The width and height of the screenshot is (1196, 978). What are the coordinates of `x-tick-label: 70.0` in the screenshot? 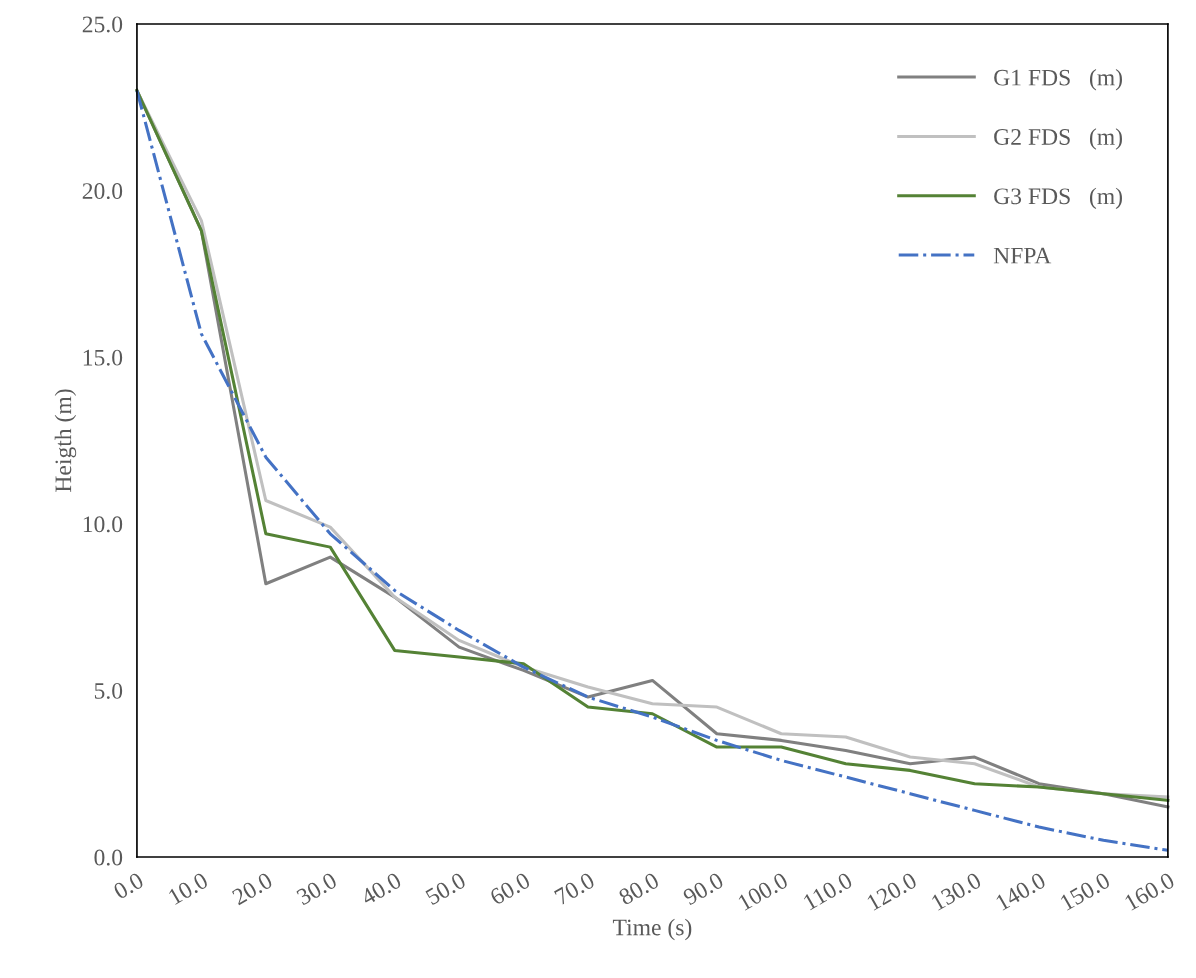 It's located at (574, 888).